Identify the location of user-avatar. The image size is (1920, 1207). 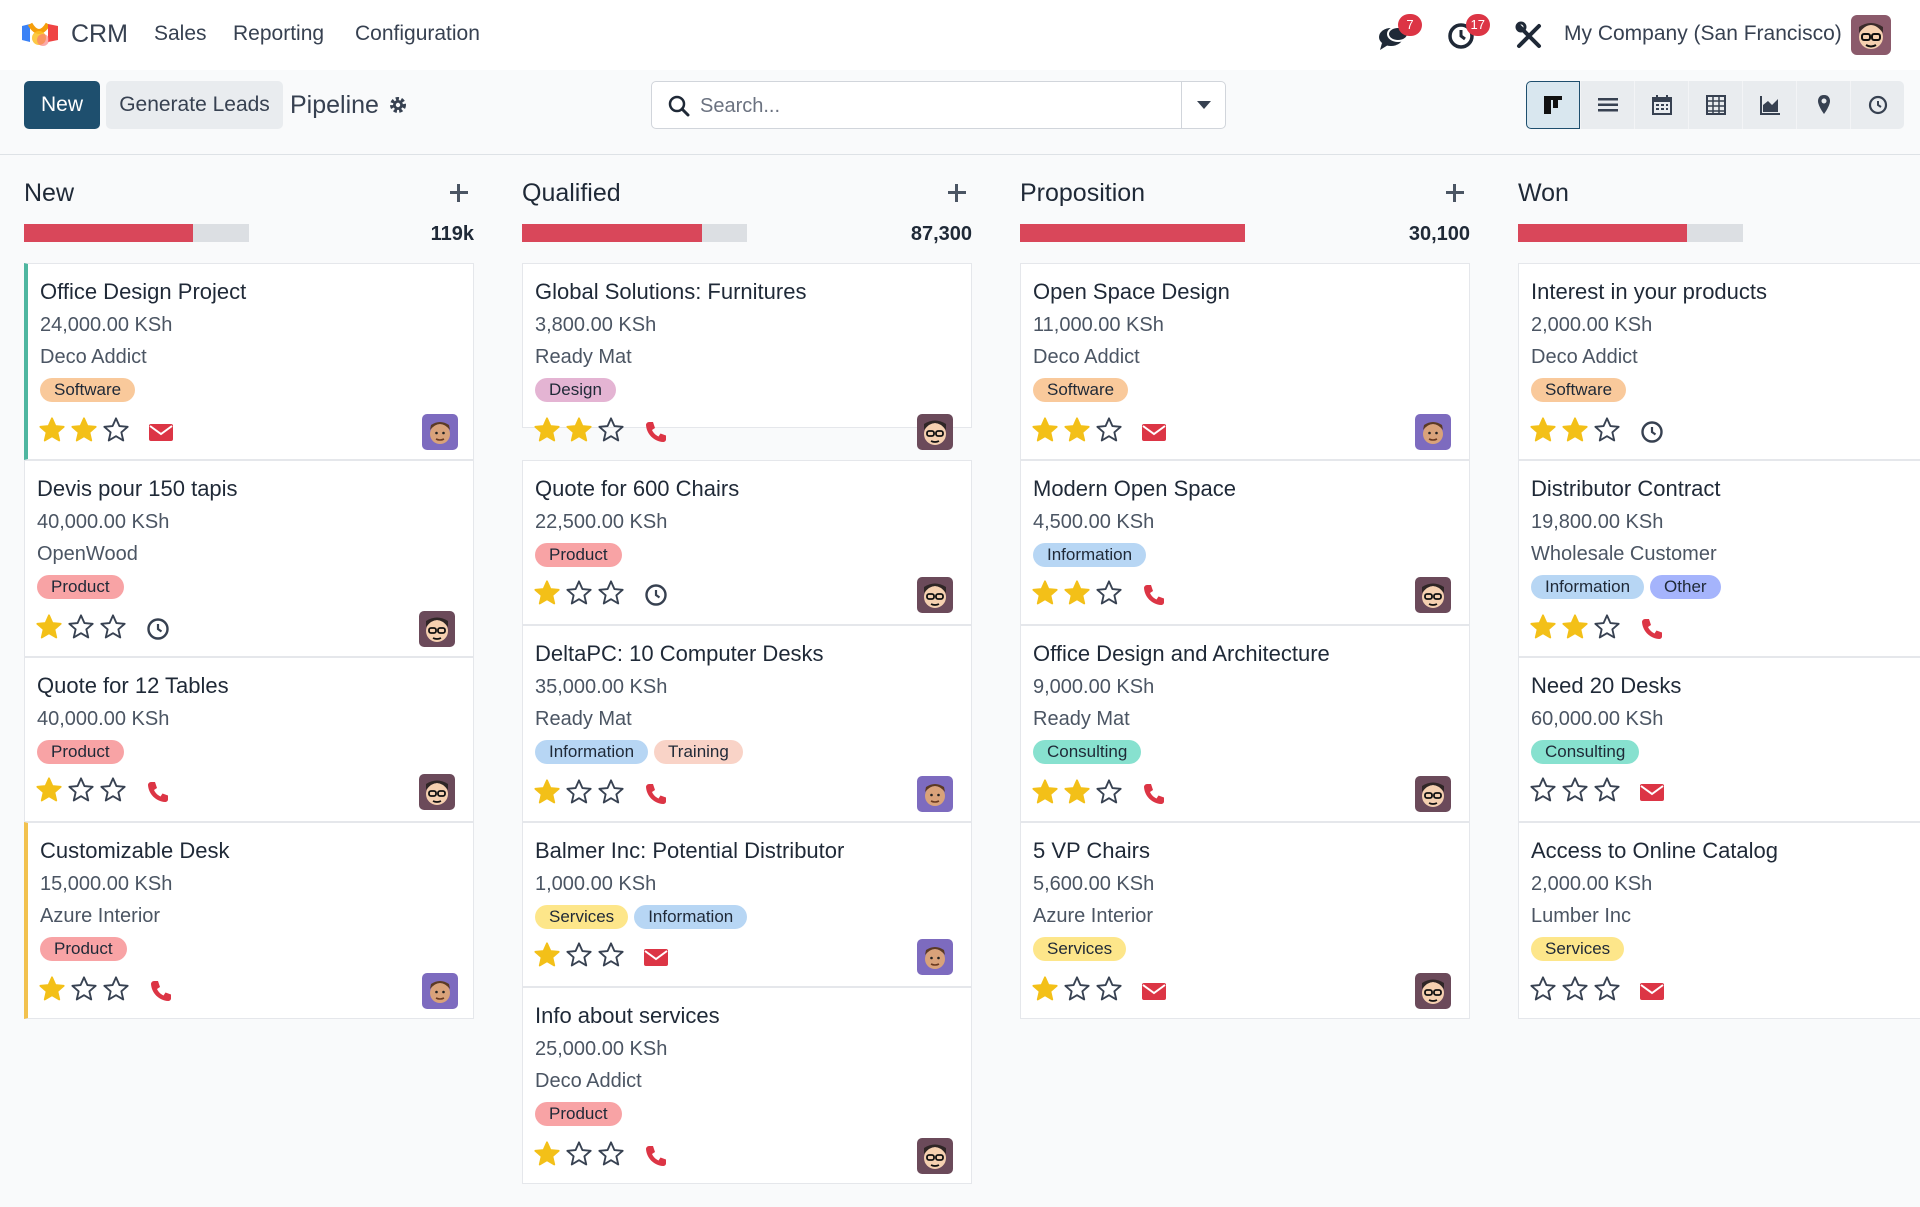
(1871, 35).